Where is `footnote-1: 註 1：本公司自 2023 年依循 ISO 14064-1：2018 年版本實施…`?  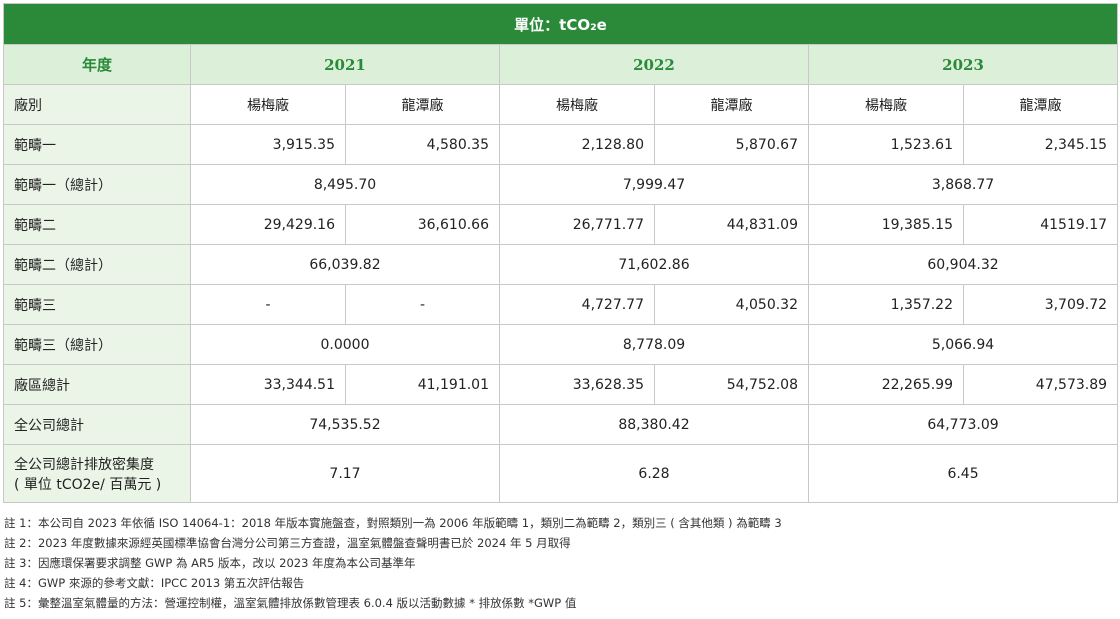
footnote-1: 註 1：本公司自 2023 年依循 ISO 14064-1：2018 年版本實施… is located at coordinates (393, 523).